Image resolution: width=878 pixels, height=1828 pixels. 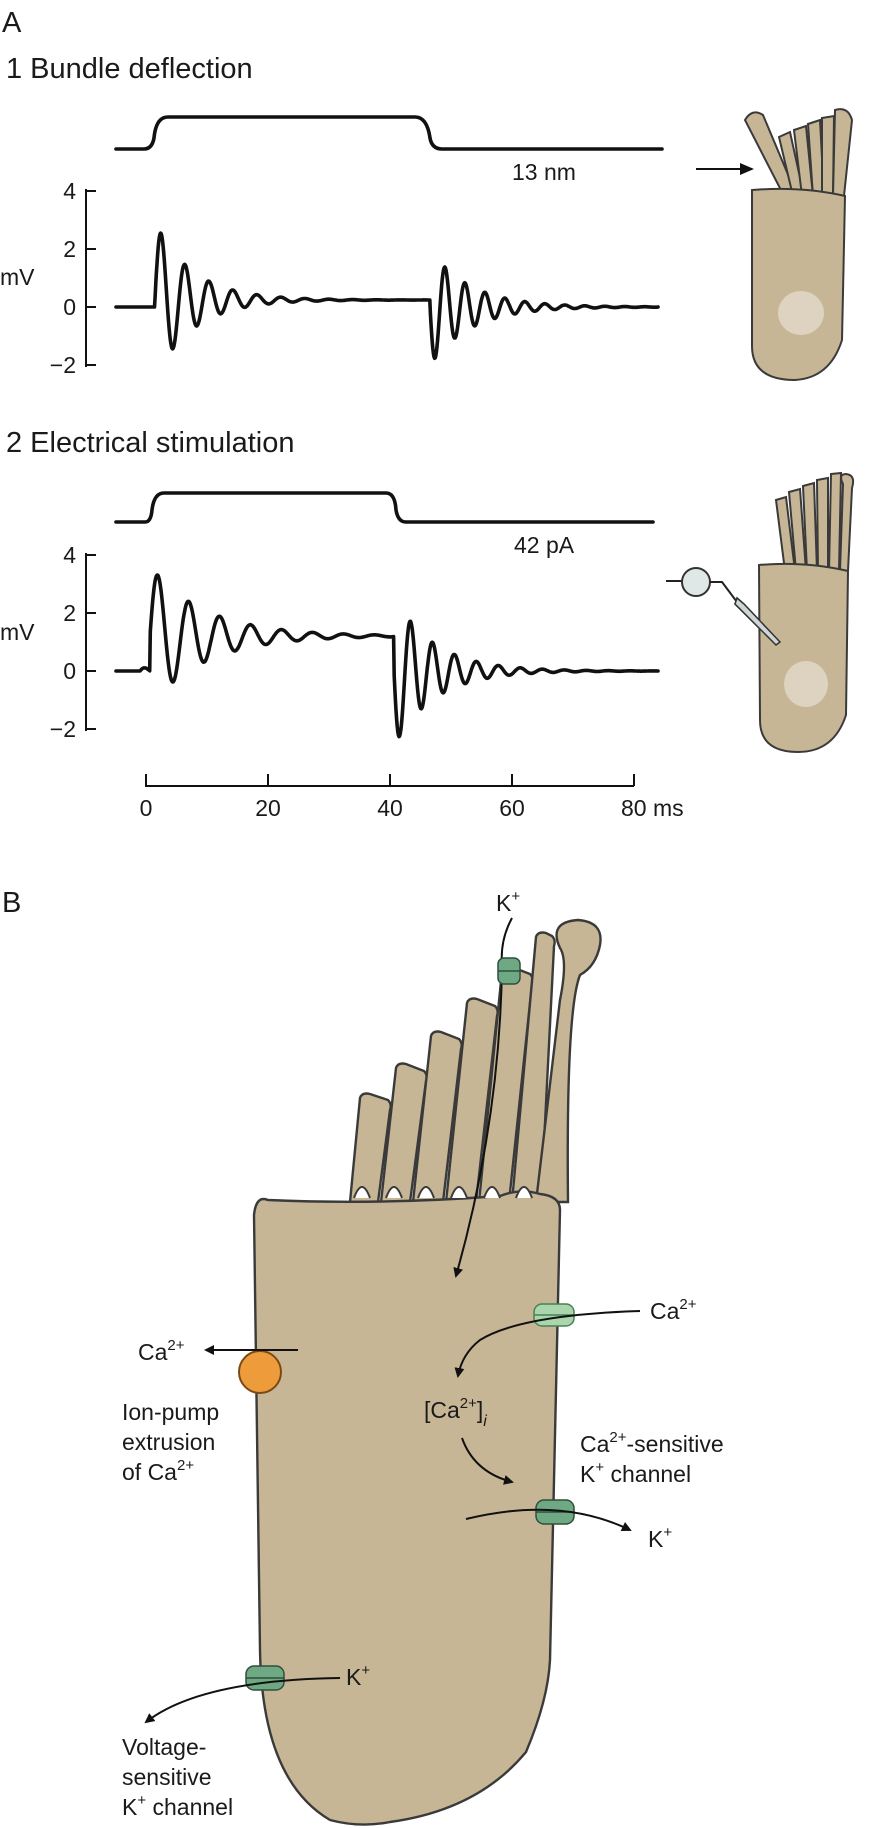 I want to click on stimulus-amplitude-2: 42 pA, so click(x=544, y=545).